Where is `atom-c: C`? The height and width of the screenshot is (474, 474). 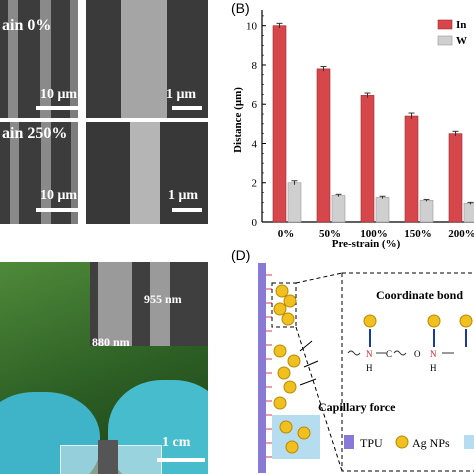
atom-c: C is located at coordinates (389, 354).